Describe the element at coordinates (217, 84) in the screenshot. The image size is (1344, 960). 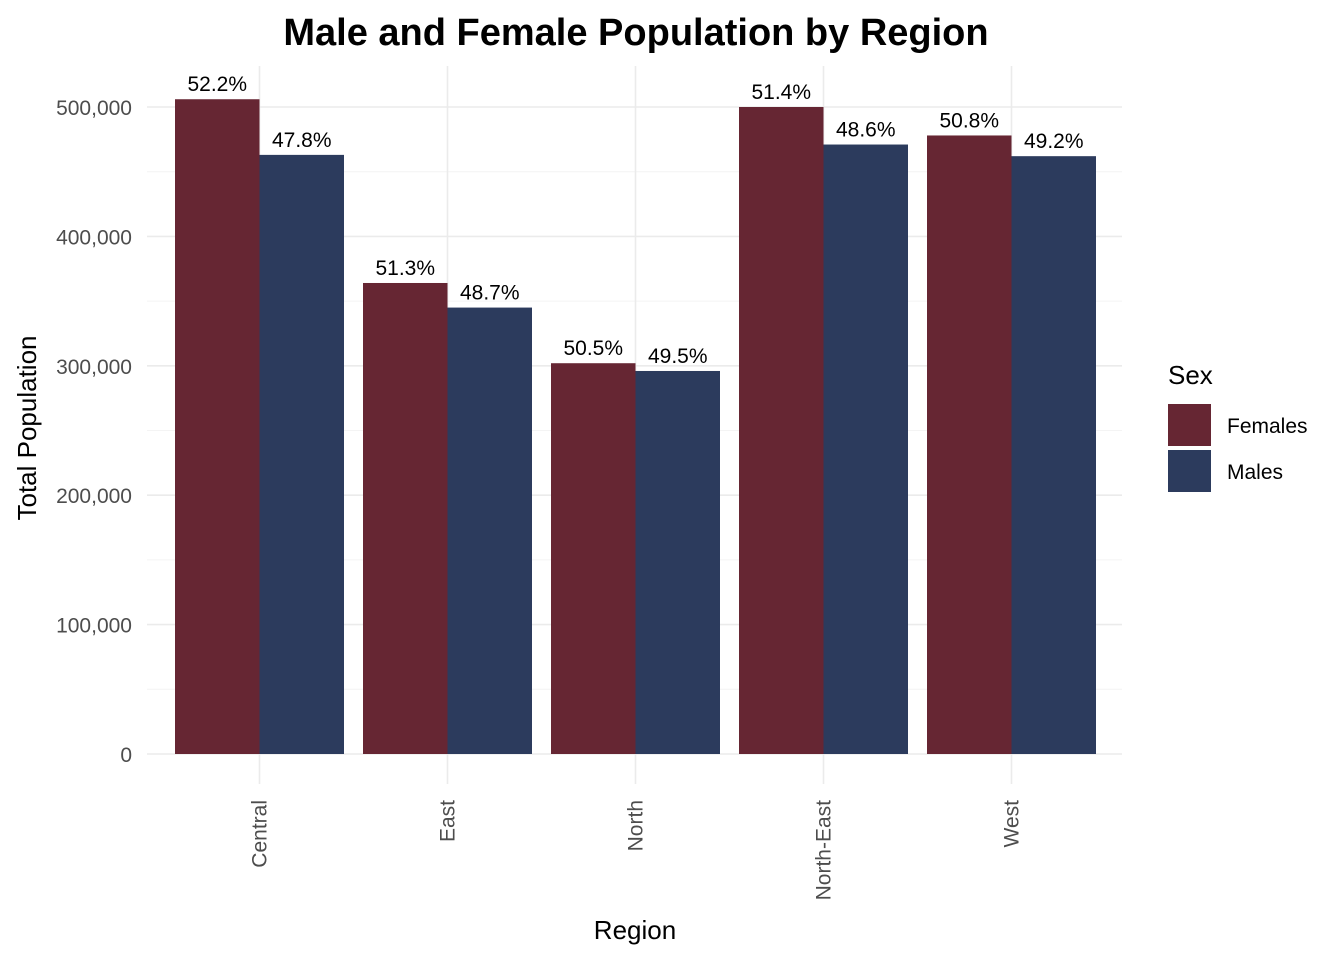
I see `bar-label: 52.2%` at that location.